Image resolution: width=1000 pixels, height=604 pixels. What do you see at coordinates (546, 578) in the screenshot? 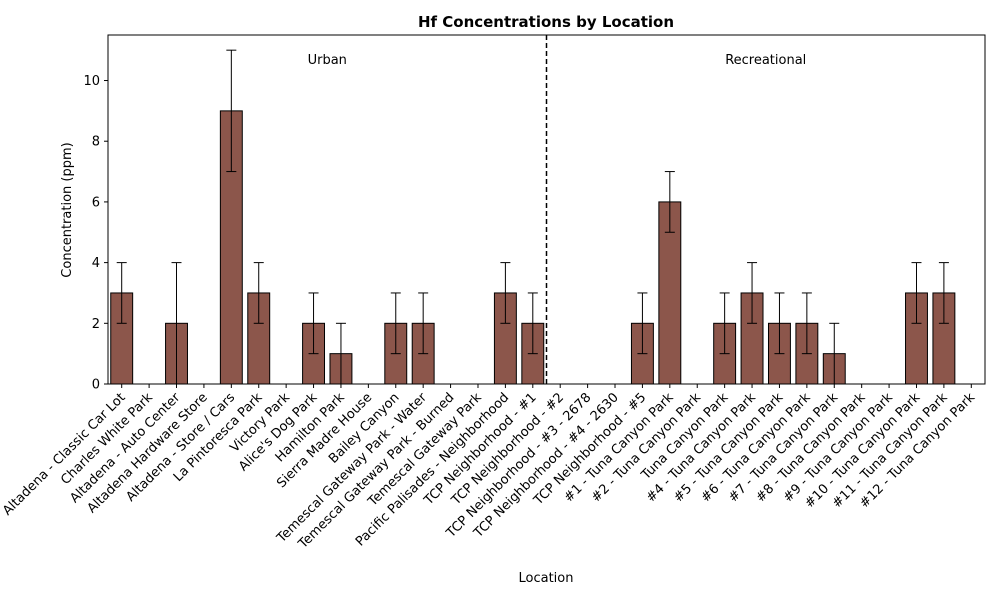
I see `x-axis-label: Location` at bounding box center [546, 578].